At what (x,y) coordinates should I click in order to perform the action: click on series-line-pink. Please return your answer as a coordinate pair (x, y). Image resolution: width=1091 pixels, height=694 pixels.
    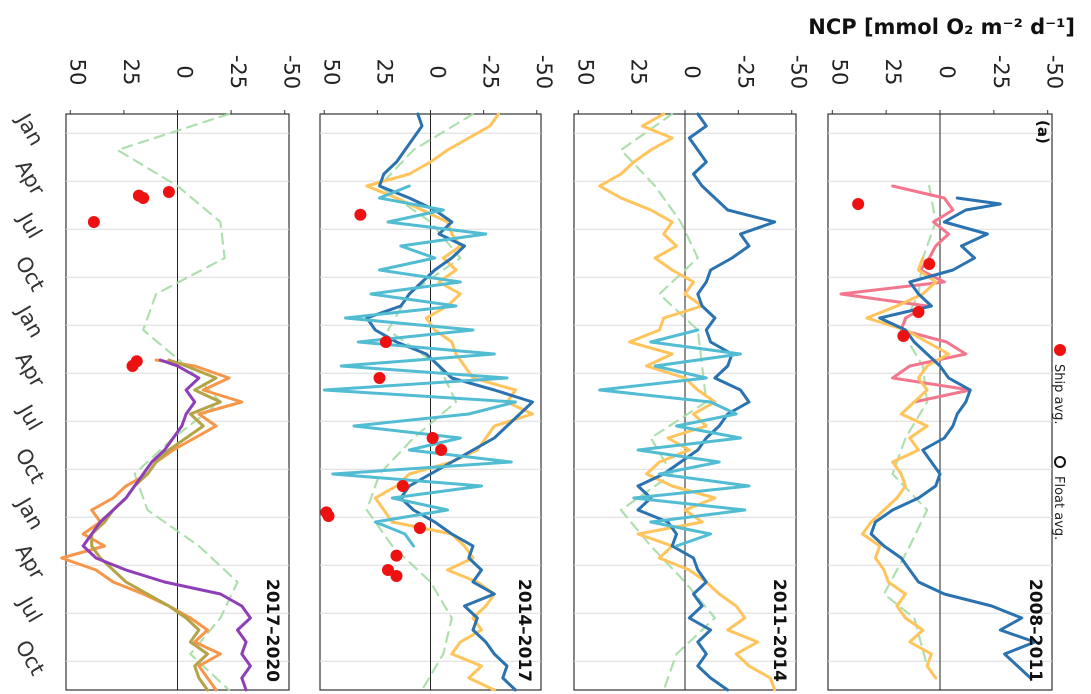
    Looking at the image, I should click on (905, 294).